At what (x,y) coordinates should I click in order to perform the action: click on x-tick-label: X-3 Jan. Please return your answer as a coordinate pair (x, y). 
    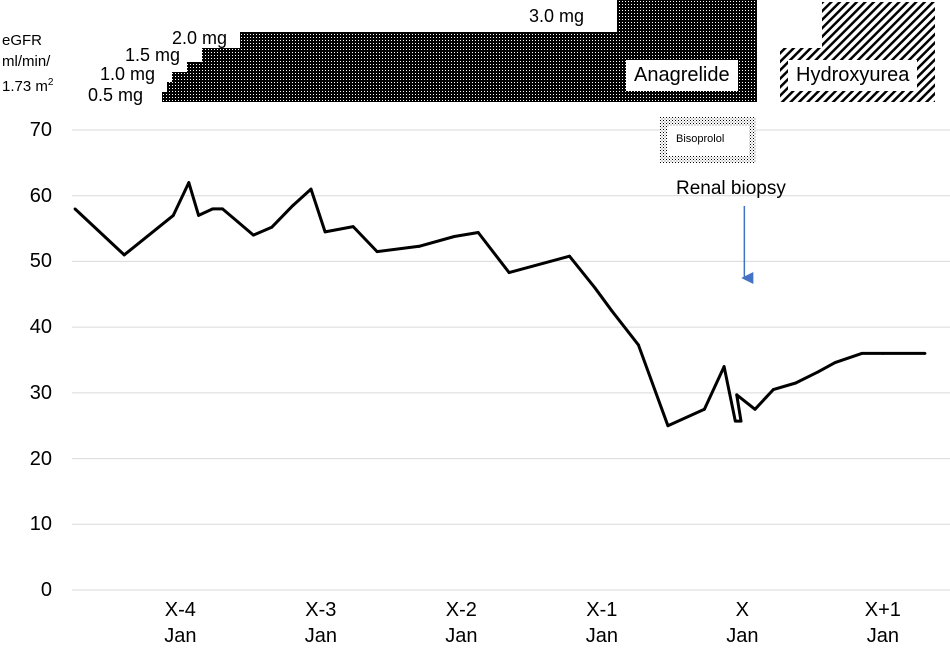
    Looking at the image, I should click on (321, 623).